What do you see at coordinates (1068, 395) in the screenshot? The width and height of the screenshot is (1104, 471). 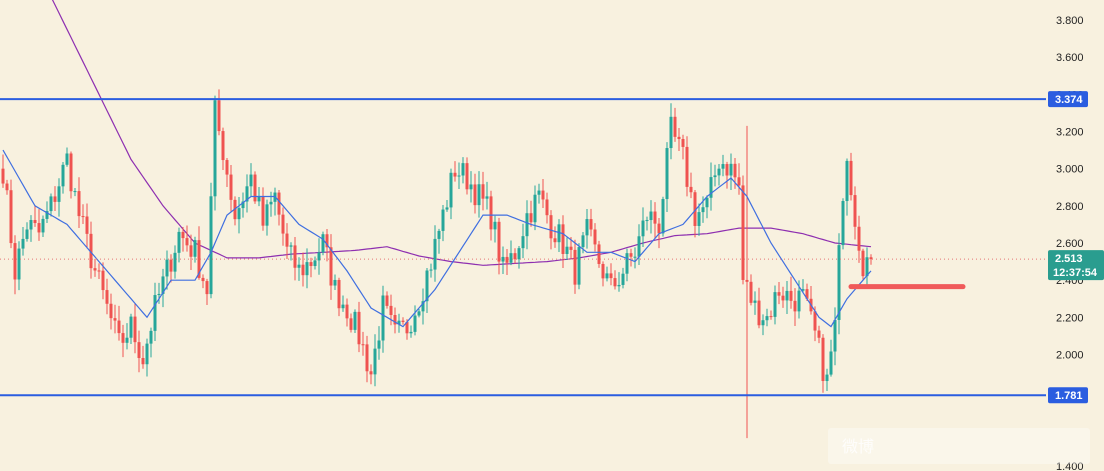 I see `level-price-badge: 1.781` at bounding box center [1068, 395].